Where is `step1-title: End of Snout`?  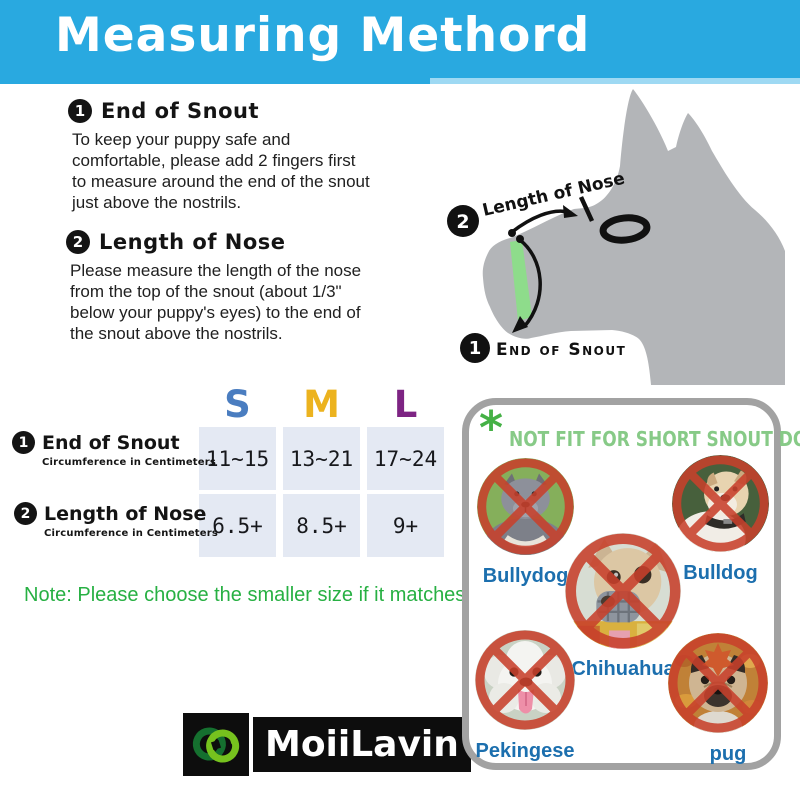
step1-title: End of Snout is located at coordinates (180, 111).